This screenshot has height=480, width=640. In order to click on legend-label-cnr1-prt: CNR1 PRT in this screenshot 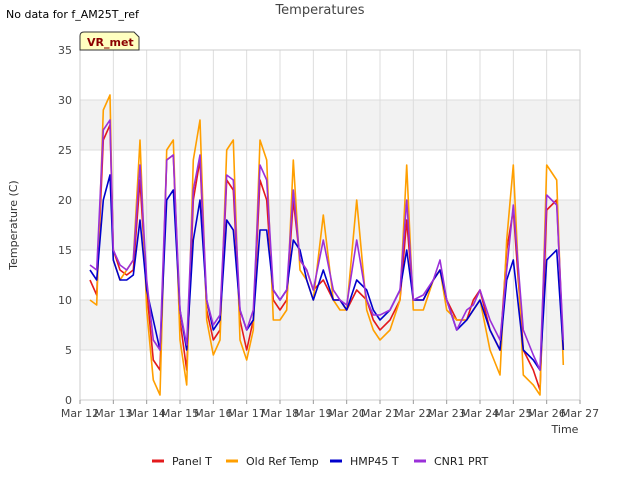, I will do `click(461, 461)`.